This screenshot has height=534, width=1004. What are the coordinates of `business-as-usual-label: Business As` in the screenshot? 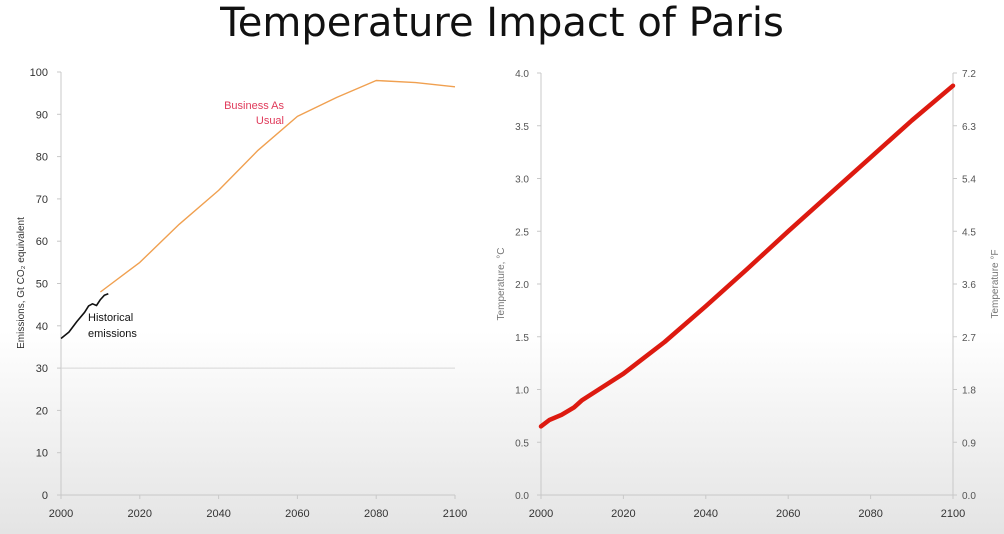 It's located at (254, 106).